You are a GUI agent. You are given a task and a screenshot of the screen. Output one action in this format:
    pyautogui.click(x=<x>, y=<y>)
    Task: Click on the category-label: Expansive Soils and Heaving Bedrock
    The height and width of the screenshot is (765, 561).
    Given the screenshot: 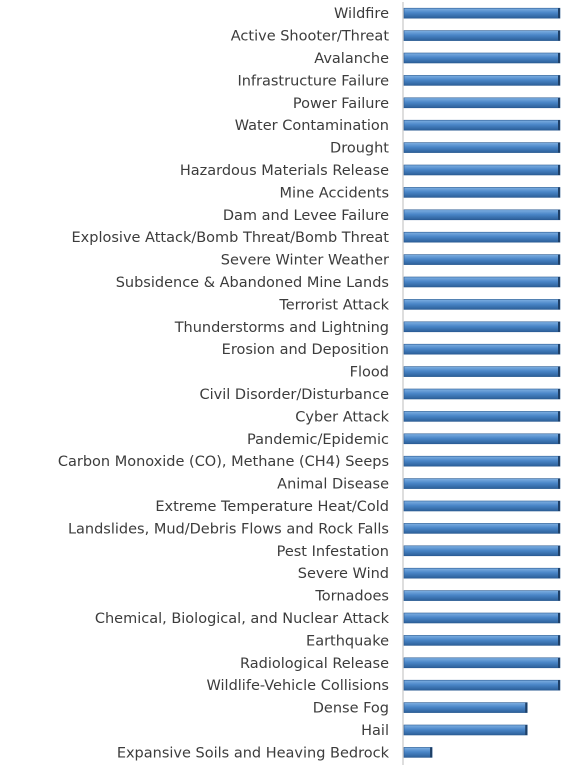 What is the action you would take?
    pyautogui.click(x=253, y=753)
    